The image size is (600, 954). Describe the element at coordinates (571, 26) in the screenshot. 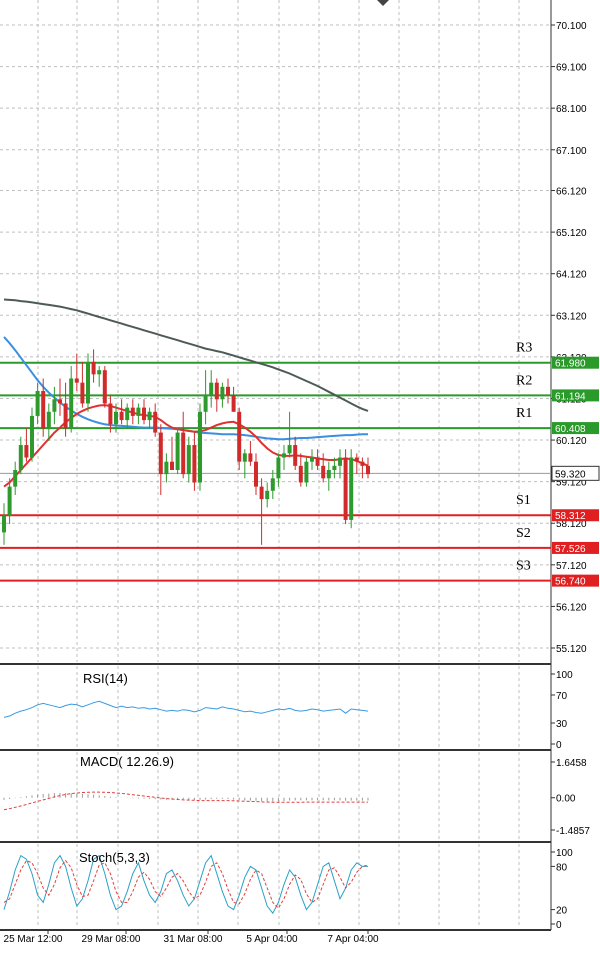

I see `price-tick-label: 70.100` at that location.